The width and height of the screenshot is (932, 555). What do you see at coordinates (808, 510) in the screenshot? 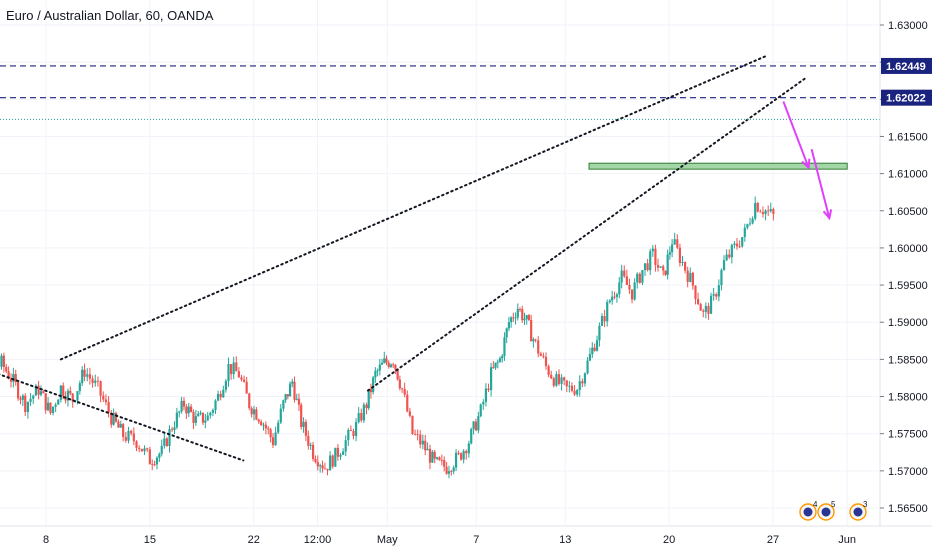
I see `indicator-badge: 4` at bounding box center [808, 510].